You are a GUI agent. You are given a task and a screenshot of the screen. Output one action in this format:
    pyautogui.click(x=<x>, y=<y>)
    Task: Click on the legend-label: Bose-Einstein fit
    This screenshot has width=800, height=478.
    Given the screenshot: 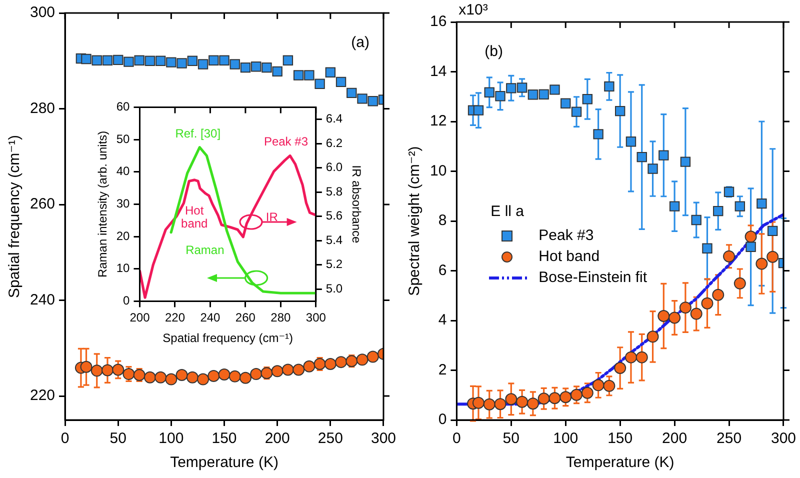 What is the action you would take?
    pyautogui.click(x=593, y=278)
    